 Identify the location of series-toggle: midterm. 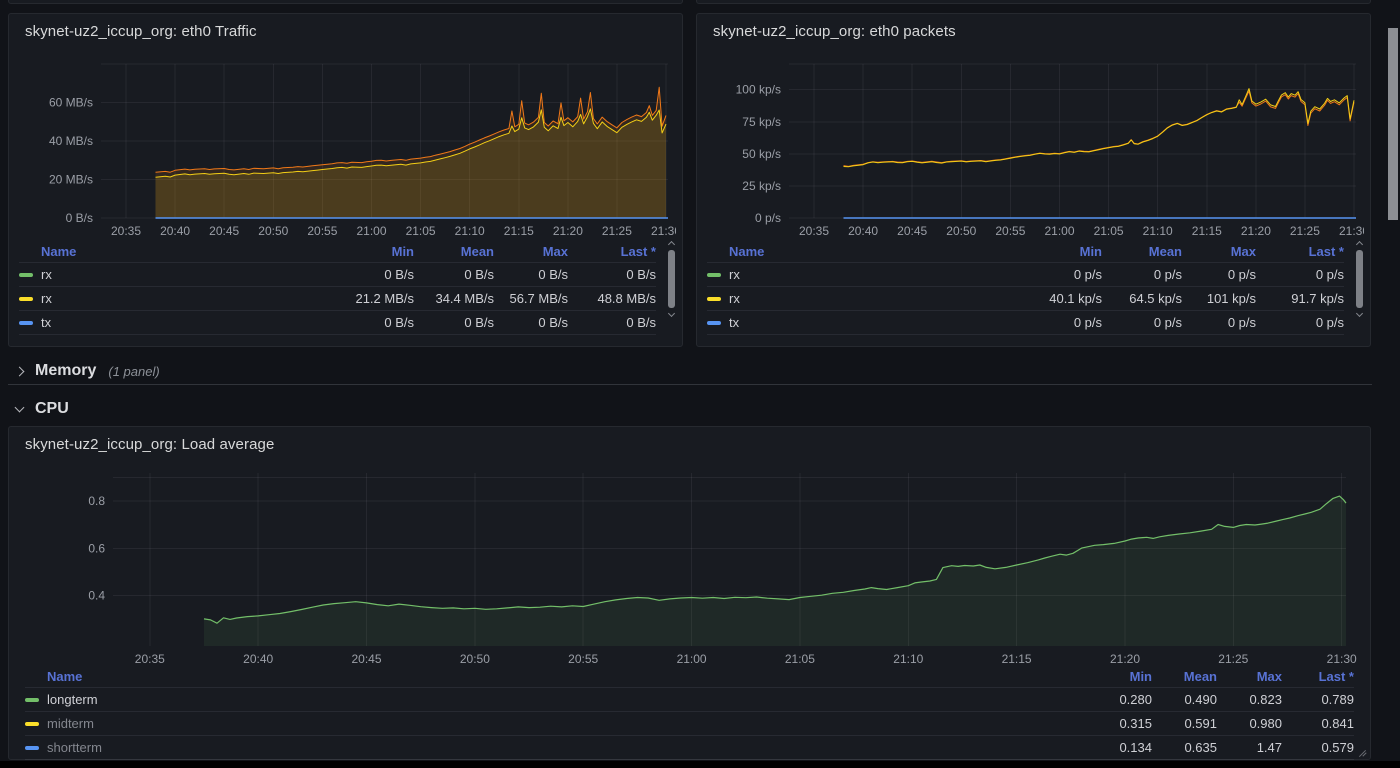
(70, 723).